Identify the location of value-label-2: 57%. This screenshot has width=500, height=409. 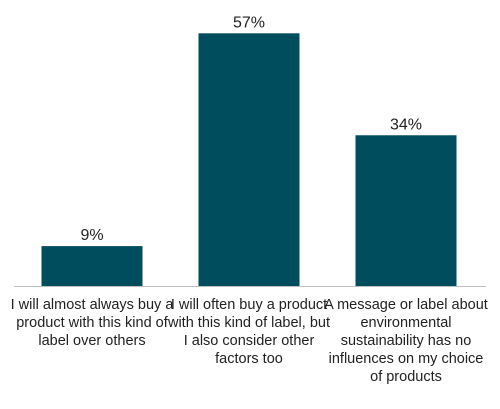
(249, 22).